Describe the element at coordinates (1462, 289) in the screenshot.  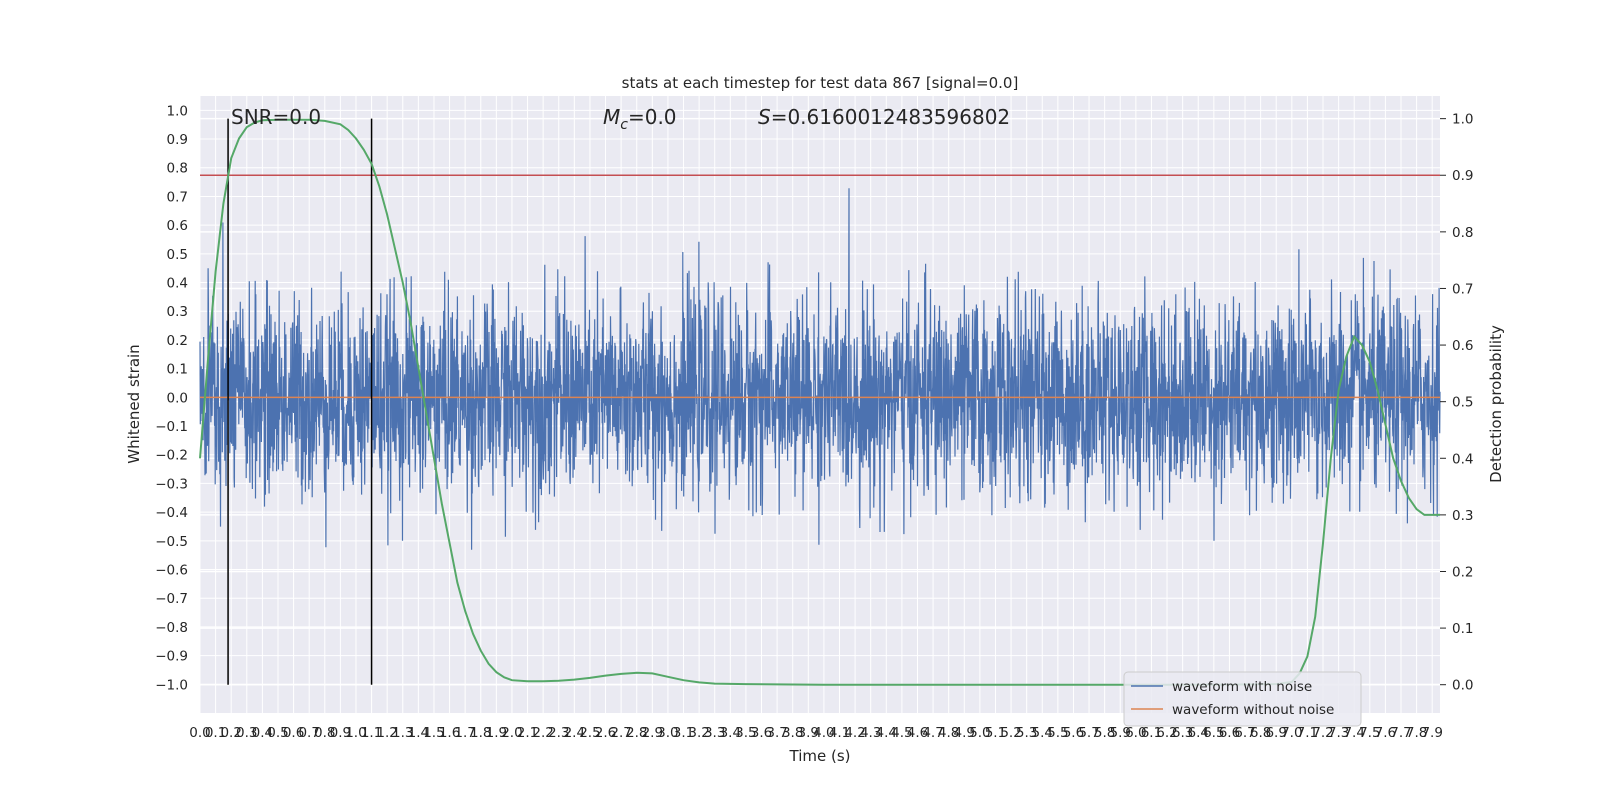
I see `y2-tick-label: 0.7` at that location.